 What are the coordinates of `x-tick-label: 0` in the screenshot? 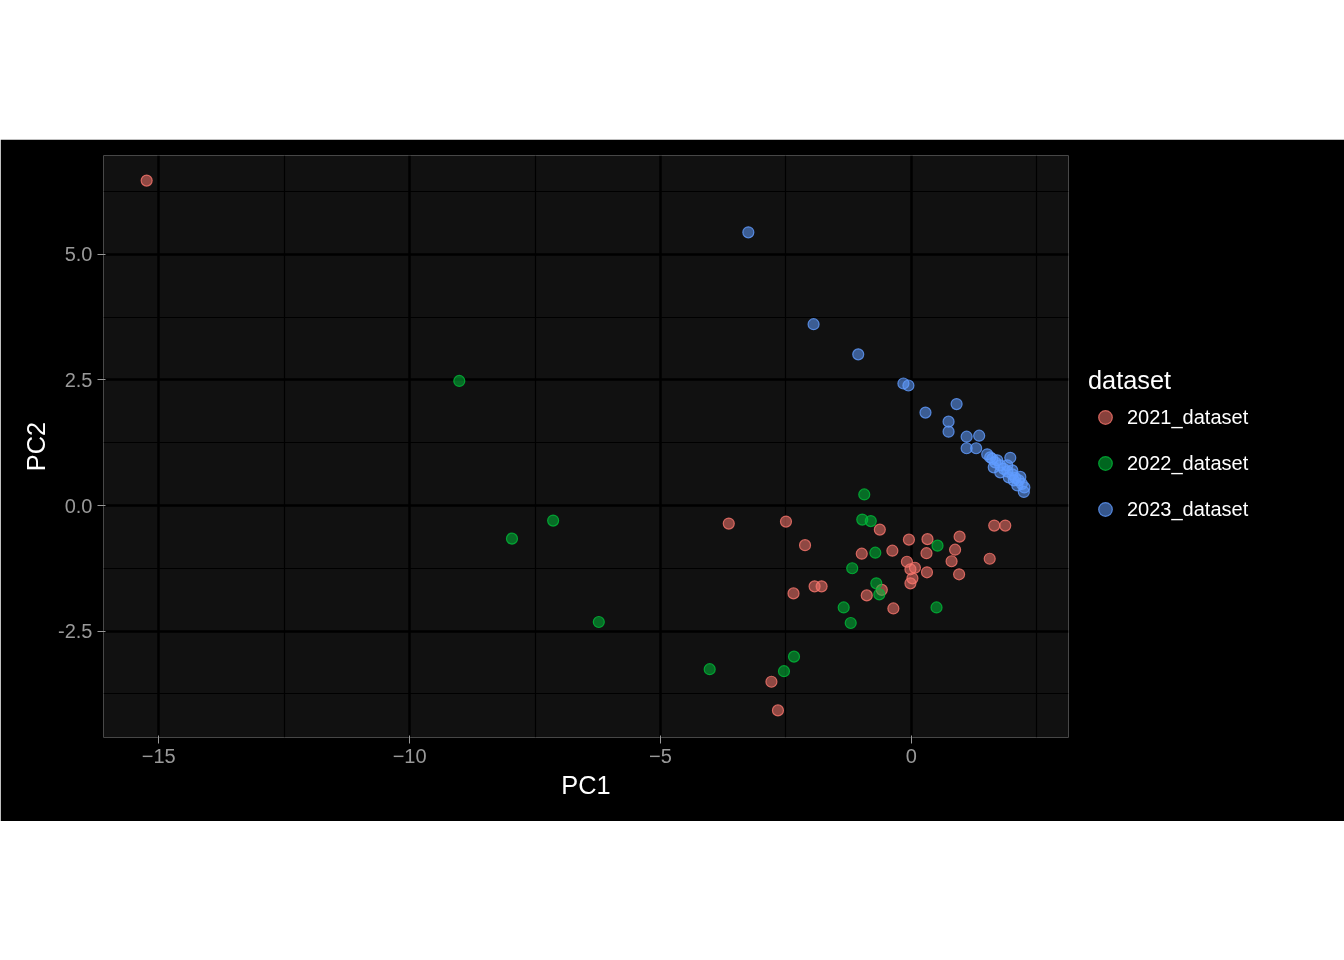 It's located at (911, 755).